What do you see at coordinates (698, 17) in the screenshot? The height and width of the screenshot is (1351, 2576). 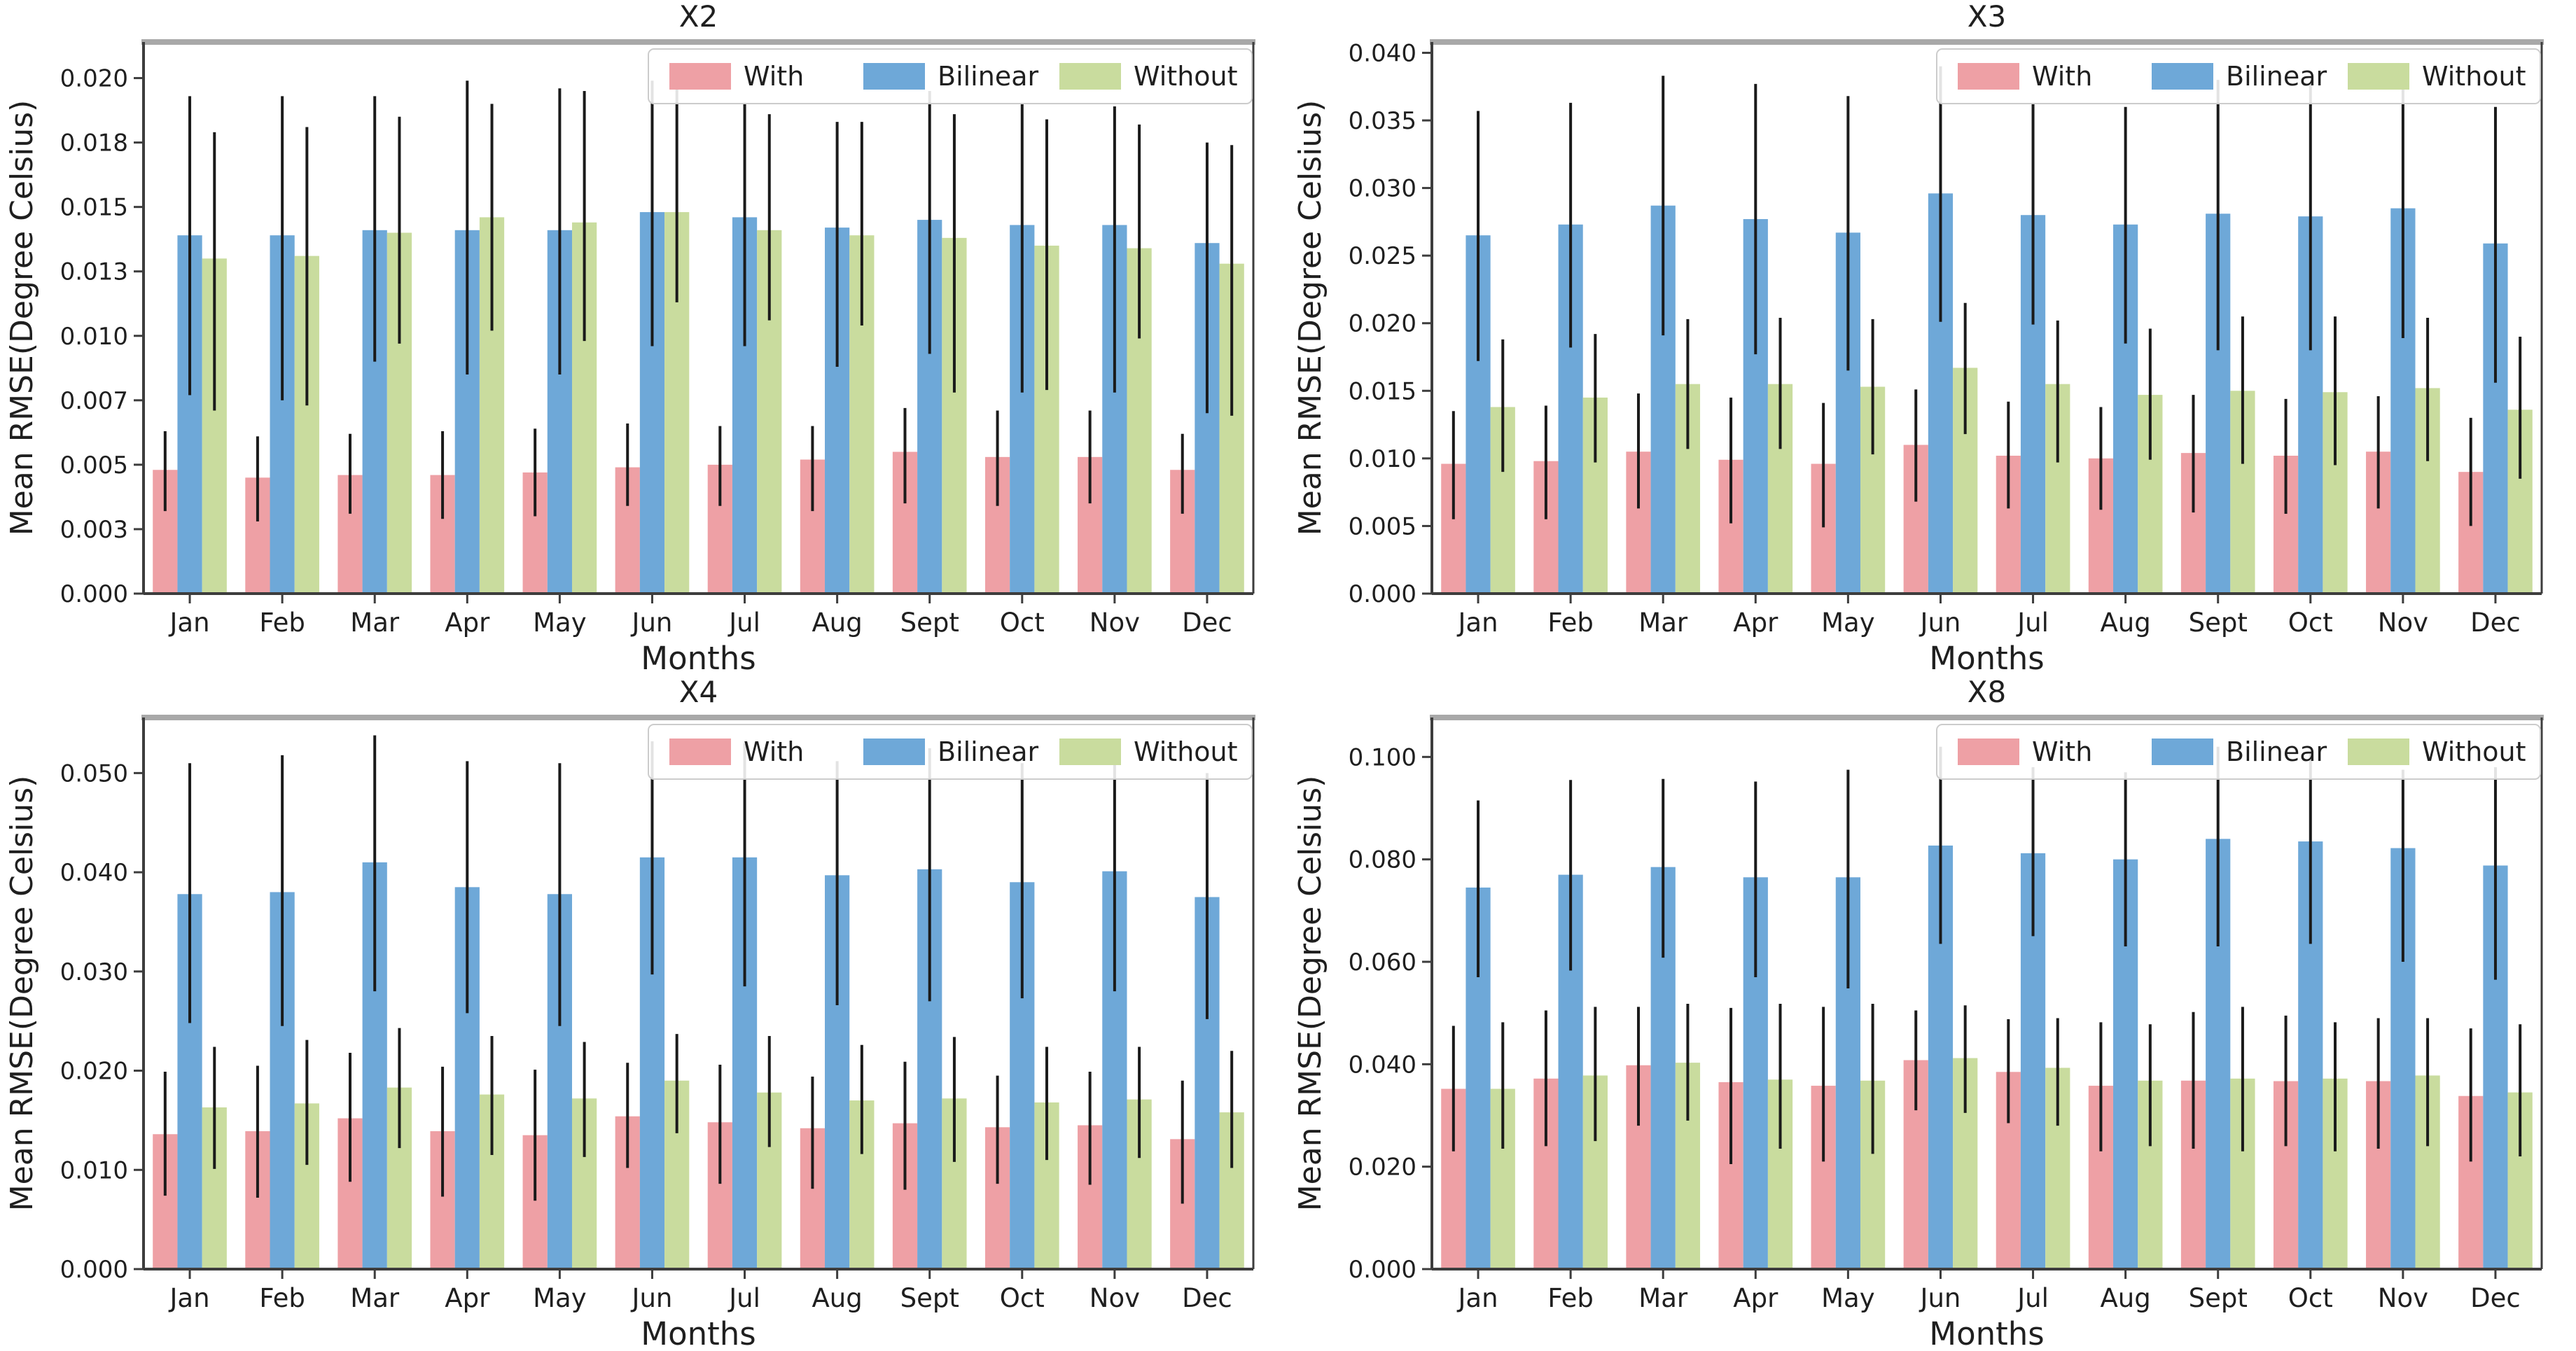 I see `chart-title: X2` at bounding box center [698, 17].